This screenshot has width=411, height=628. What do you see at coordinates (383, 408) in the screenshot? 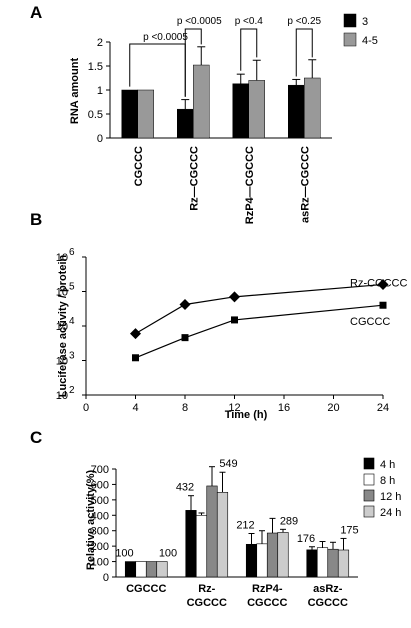
I see `chart-b-xtick-label: 24` at bounding box center [383, 408].